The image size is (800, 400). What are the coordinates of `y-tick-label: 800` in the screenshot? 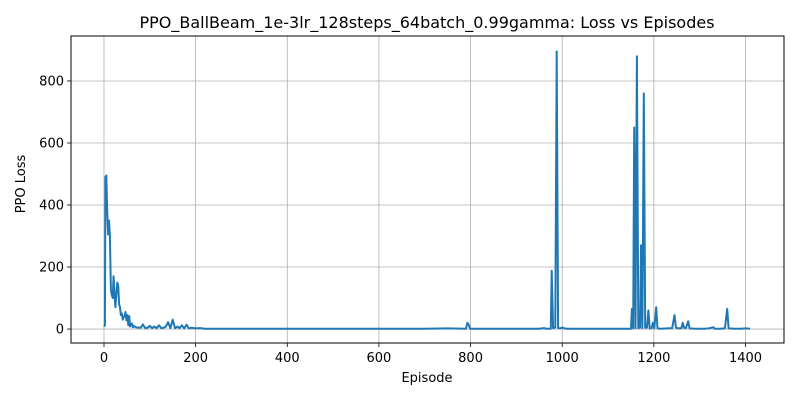 It's located at (51, 81).